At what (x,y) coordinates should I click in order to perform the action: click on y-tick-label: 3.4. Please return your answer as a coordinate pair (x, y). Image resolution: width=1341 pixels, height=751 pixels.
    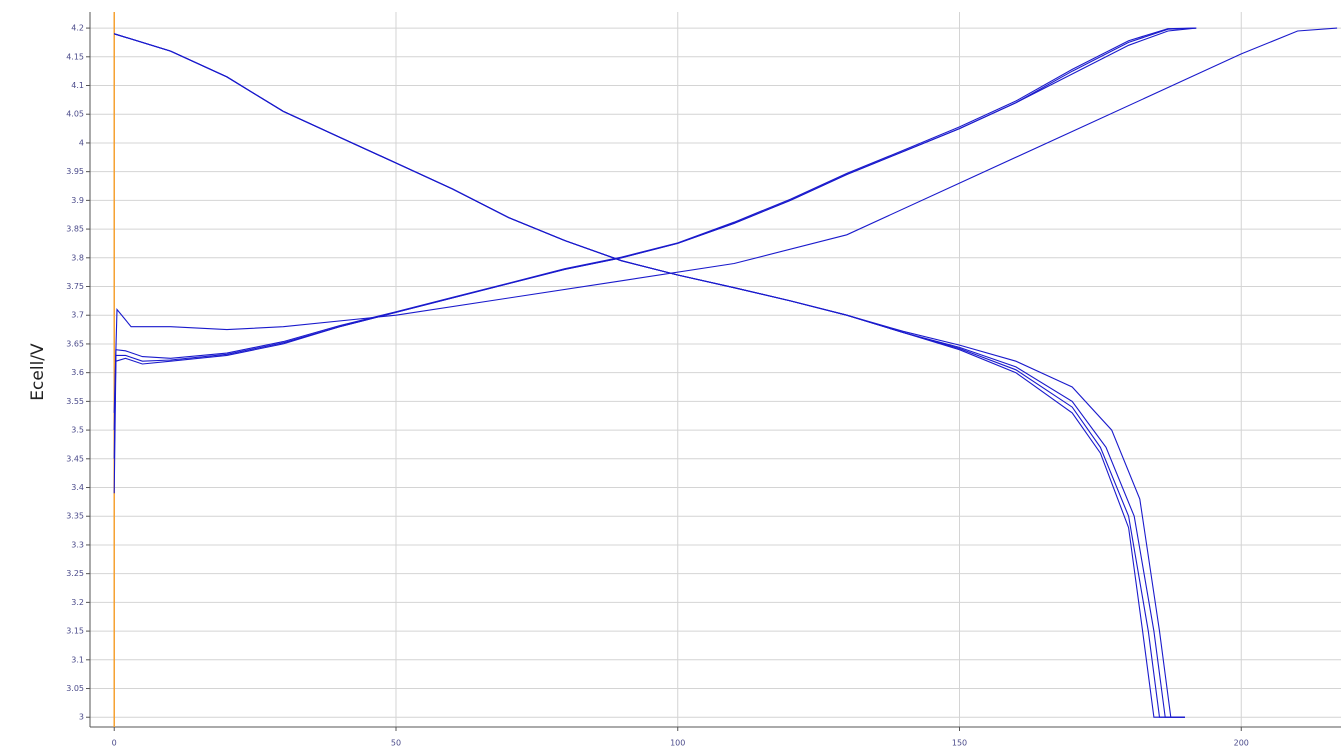
    Looking at the image, I should click on (77, 487).